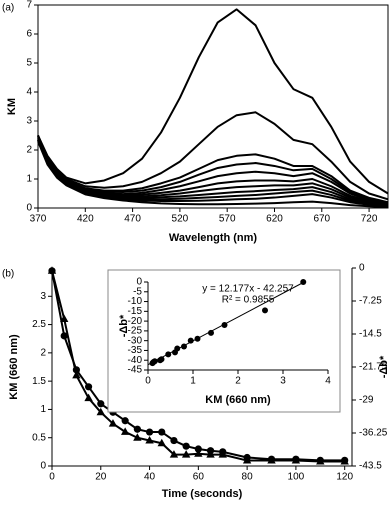 The width and height of the screenshot is (392, 508). Describe the element at coordinates (296, 477) in the screenshot. I see `x-tick-label: 100` at that location.